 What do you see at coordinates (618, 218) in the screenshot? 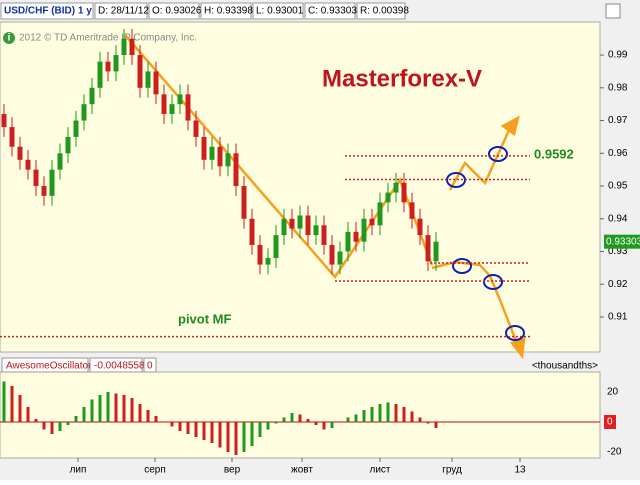
I see `y-tick-label: 0.94` at bounding box center [618, 218].